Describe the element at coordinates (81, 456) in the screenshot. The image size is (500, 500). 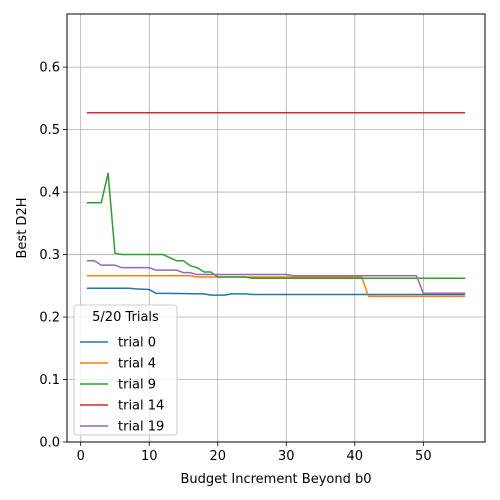
I see `x-tick-label: 0` at that location.